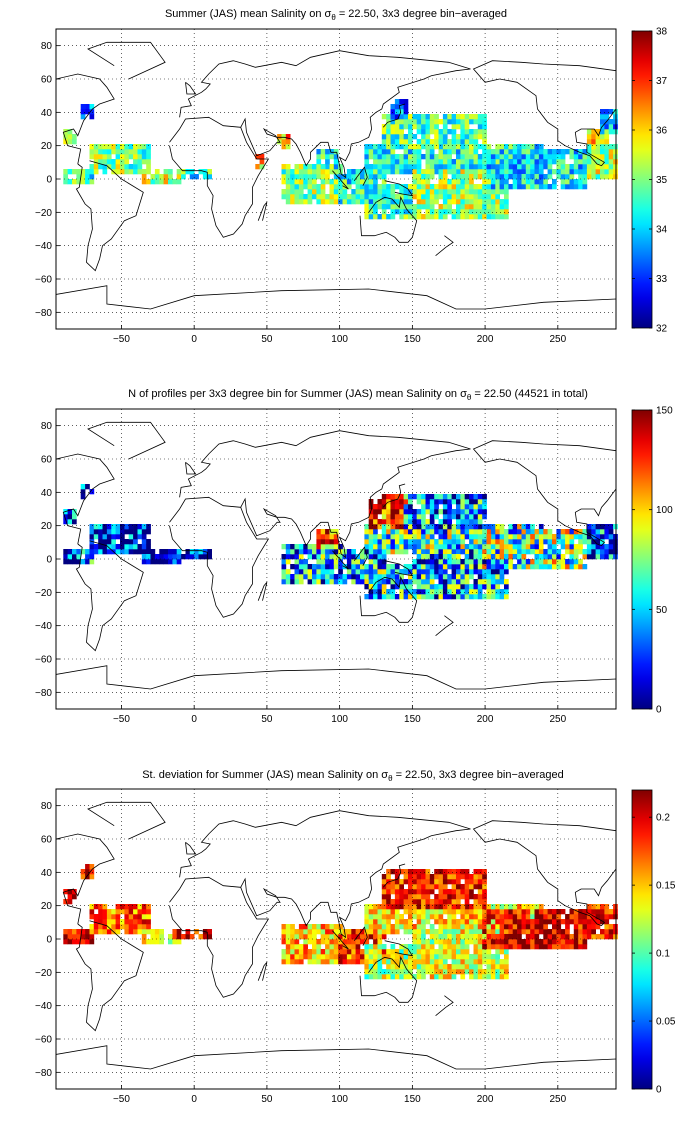  What do you see at coordinates (267, 339) in the screenshot?
I see `x-tick-label: 50` at bounding box center [267, 339].